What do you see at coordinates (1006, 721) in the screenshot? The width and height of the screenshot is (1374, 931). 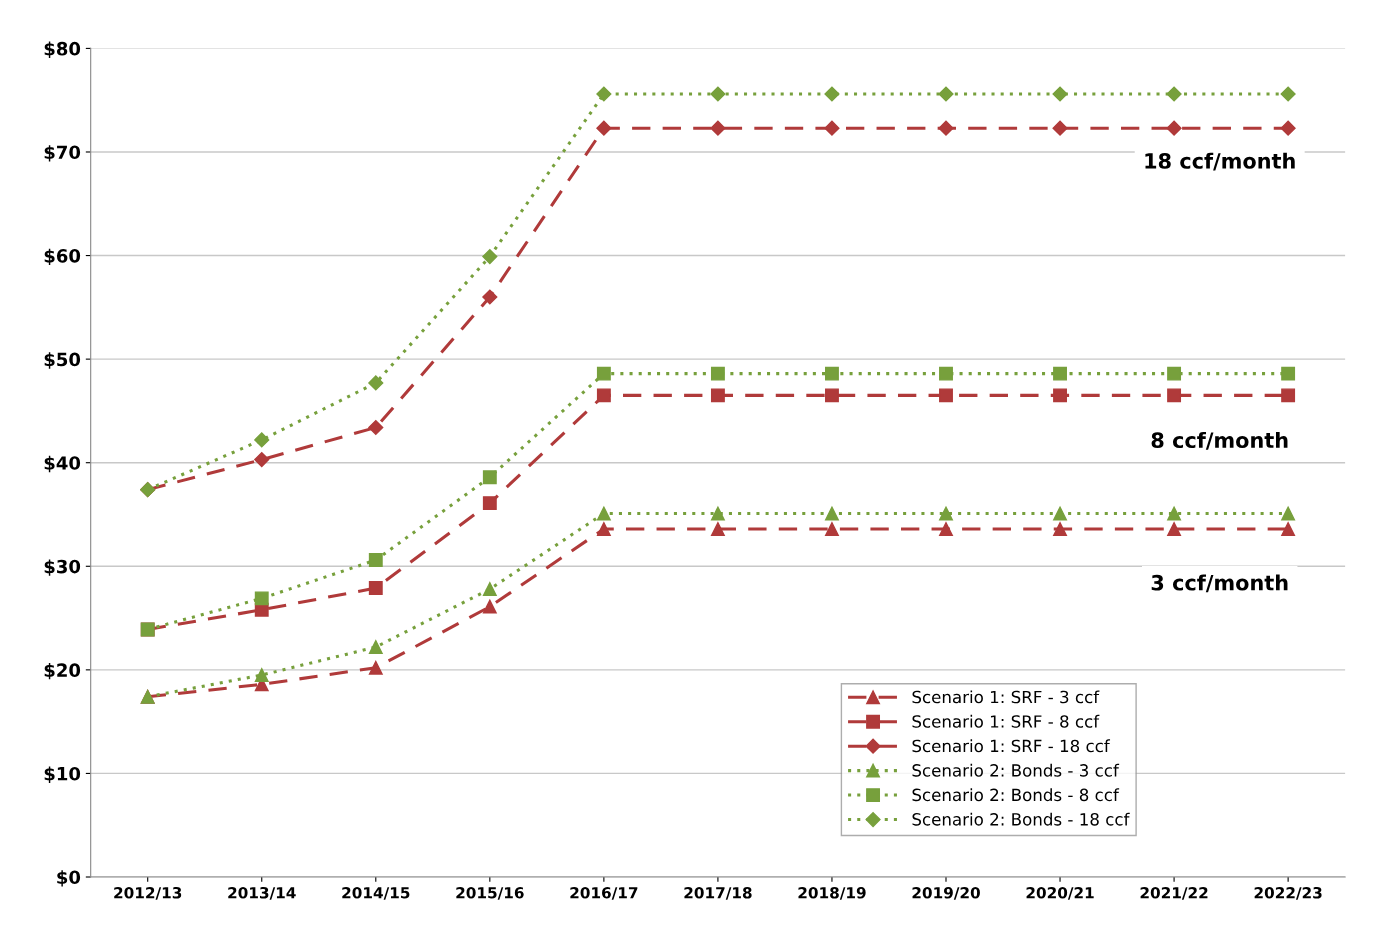 I see `legend-label: Scenario 1: SRF - 8 ccf` at bounding box center [1006, 721].